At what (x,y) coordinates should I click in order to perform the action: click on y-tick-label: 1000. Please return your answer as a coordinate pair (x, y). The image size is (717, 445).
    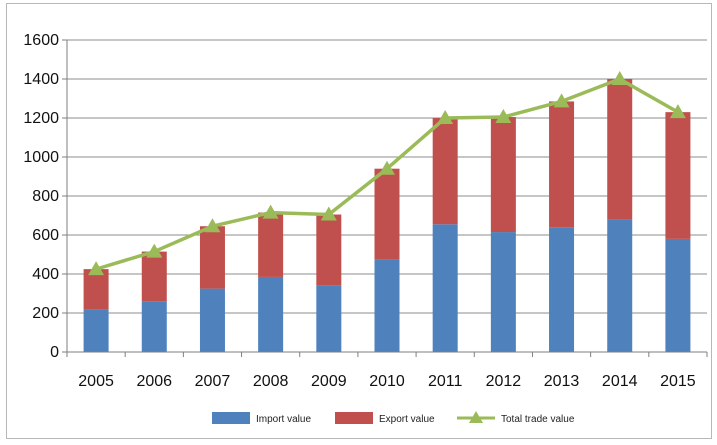
    Looking at the image, I should click on (41, 157).